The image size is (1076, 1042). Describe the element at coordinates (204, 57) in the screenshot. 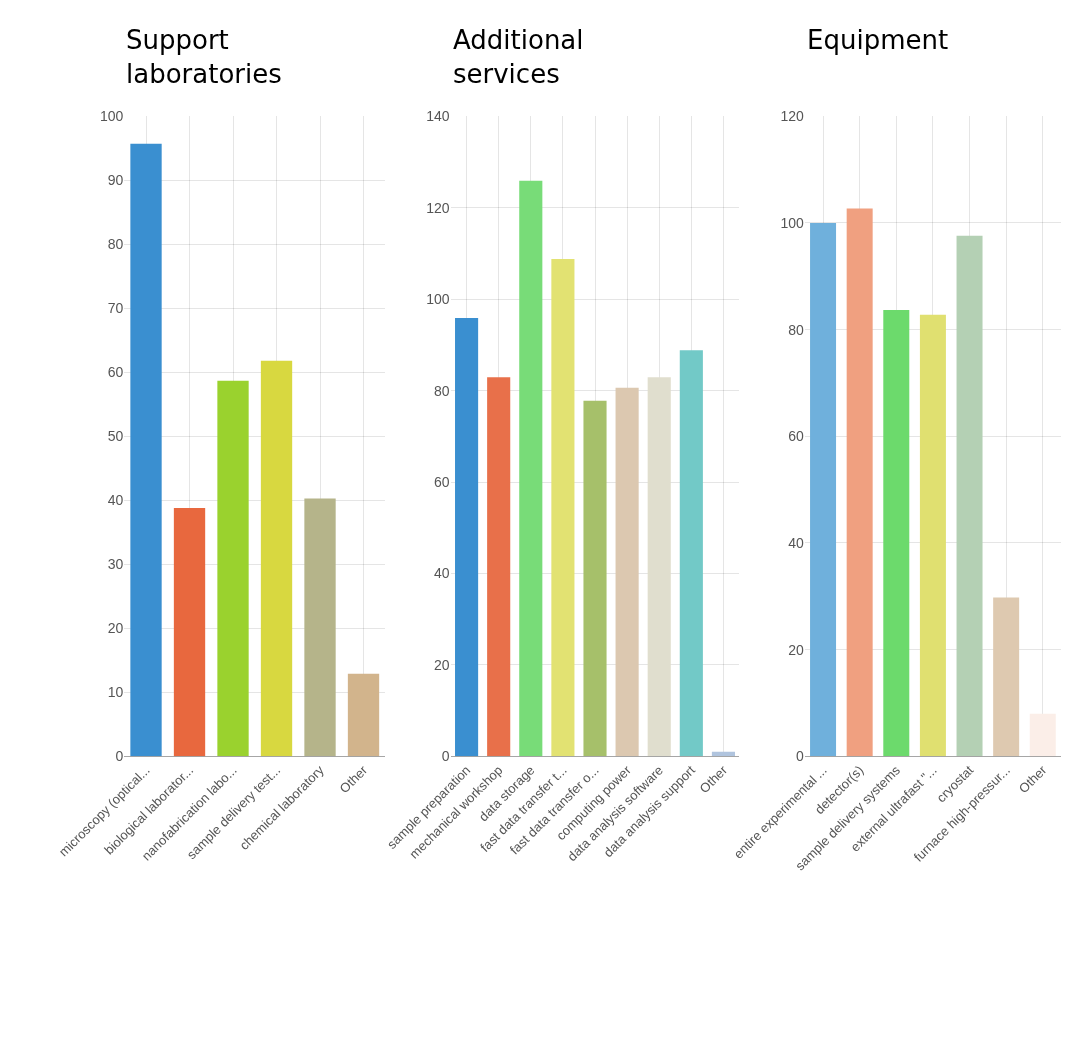

I see `chart-title: Support laboratories` at that location.